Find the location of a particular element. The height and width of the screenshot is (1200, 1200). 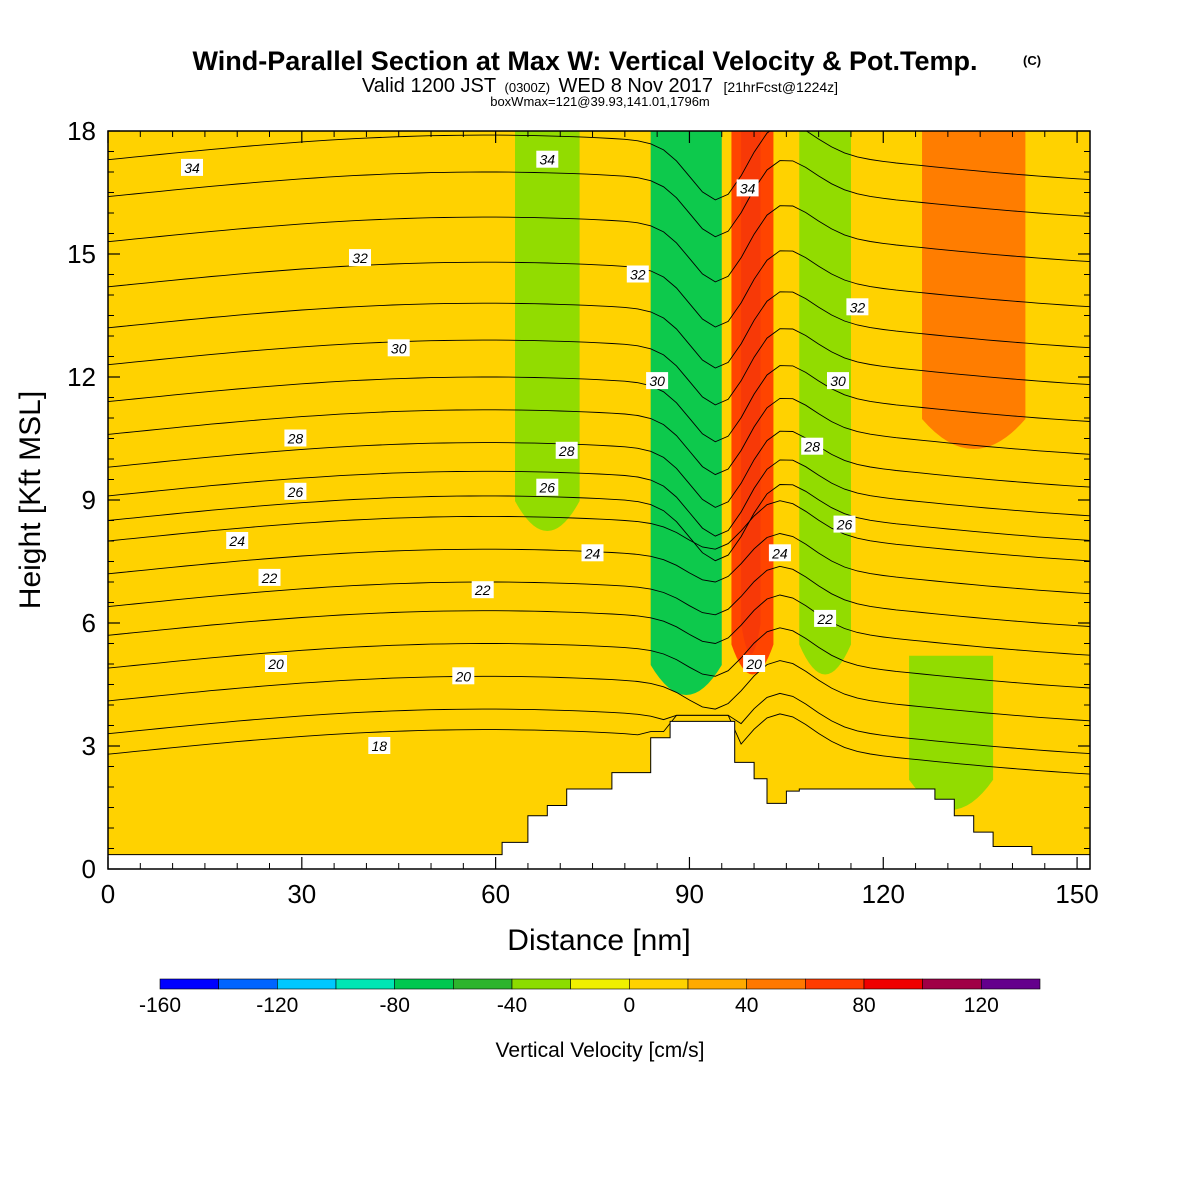

subtitle-utc: (0300Z) is located at coordinates (528, 87).